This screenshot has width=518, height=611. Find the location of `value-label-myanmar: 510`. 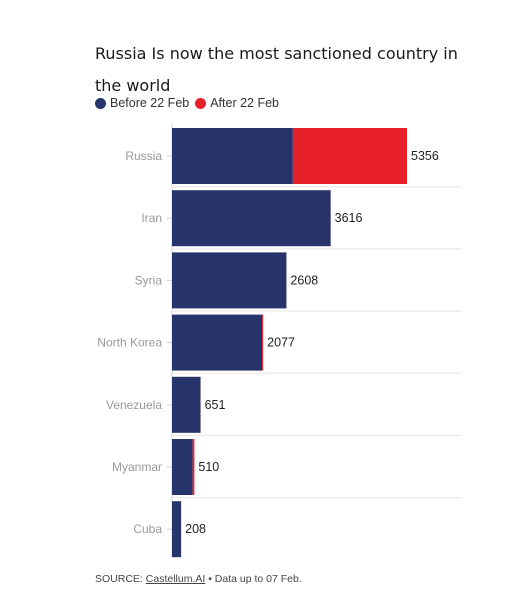

value-label-myanmar: 510 is located at coordinates (208, 467).